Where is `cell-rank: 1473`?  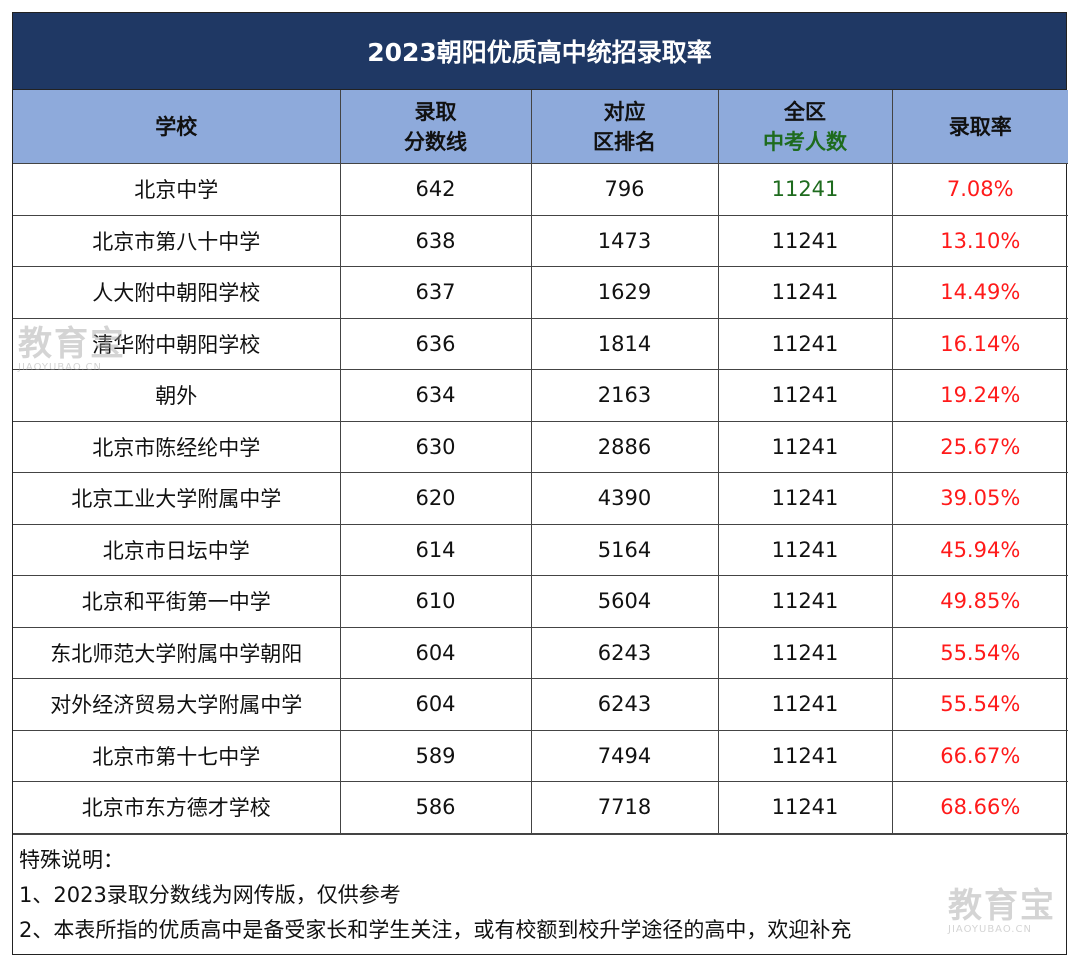
cell-rank: 1473 is located at coordinates (624, 240).